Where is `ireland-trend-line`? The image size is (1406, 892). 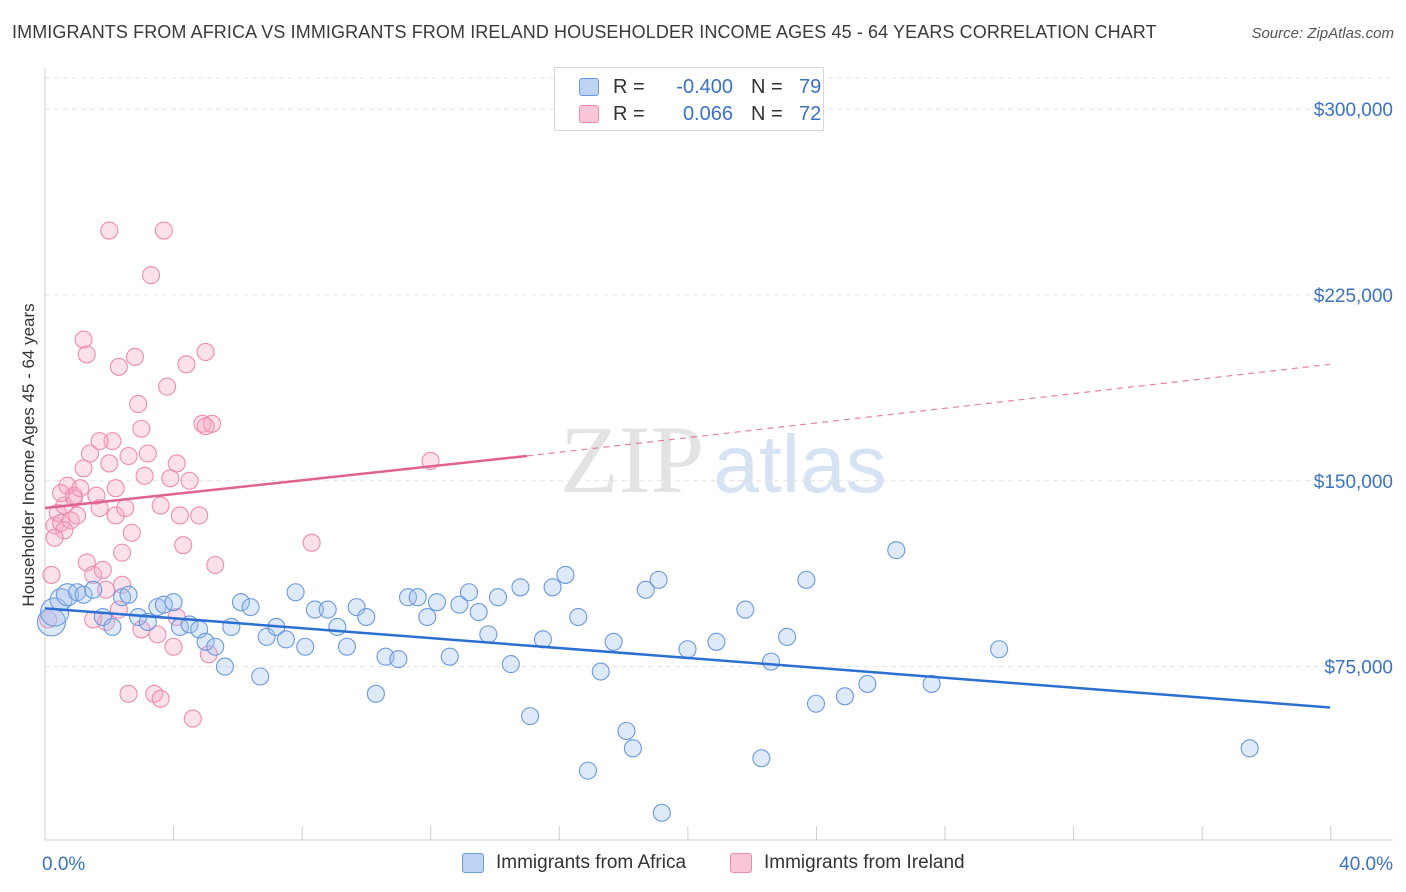 ireland-trend-line is located at coordinates (286, 482).